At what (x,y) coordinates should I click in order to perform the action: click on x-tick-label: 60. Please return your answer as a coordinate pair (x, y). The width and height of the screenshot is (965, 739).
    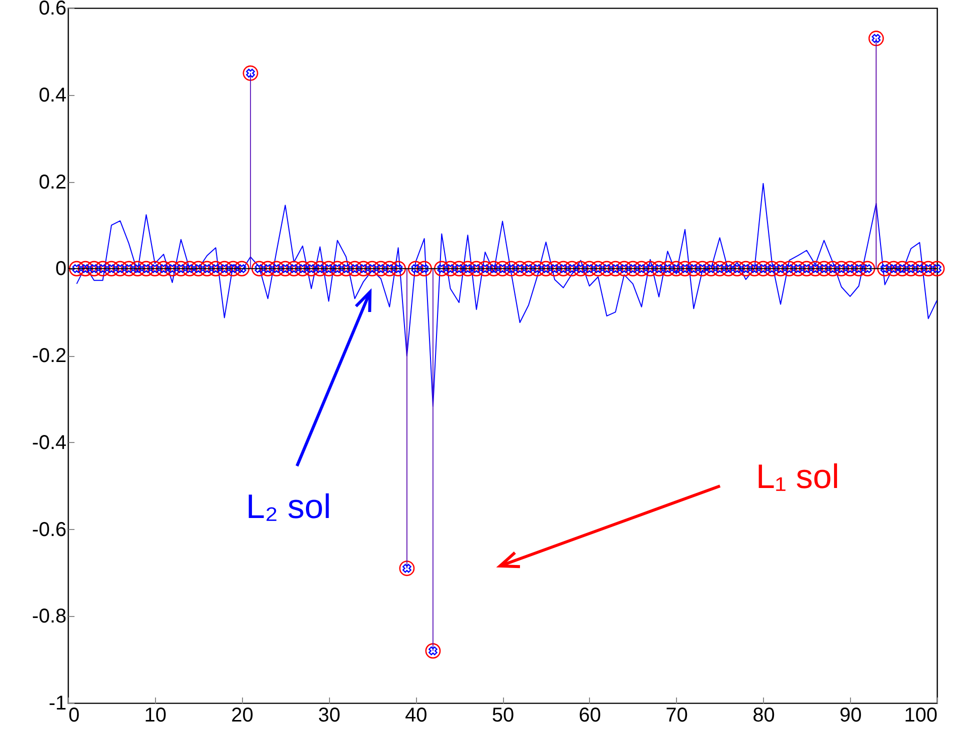
    Looking at the image, I should click on (590, 715).